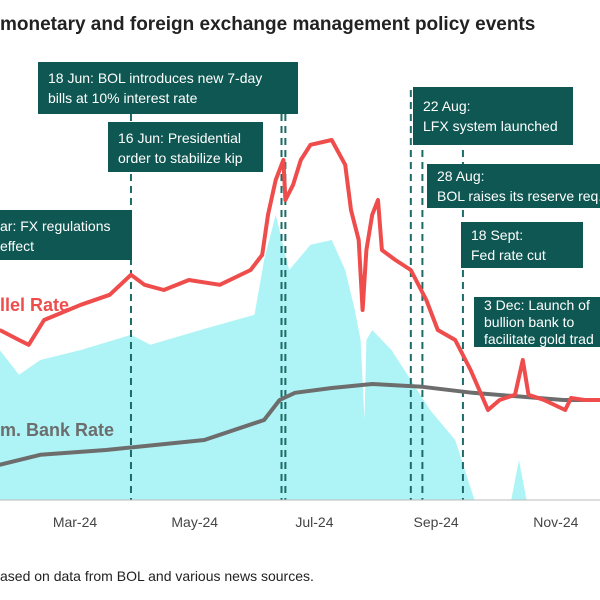 This screenshot has width=600, height=600. Describe the element at coordinates (537, 305) in the screenshot. I see `annotation-line: 3 Dec: Launch of` at that location.